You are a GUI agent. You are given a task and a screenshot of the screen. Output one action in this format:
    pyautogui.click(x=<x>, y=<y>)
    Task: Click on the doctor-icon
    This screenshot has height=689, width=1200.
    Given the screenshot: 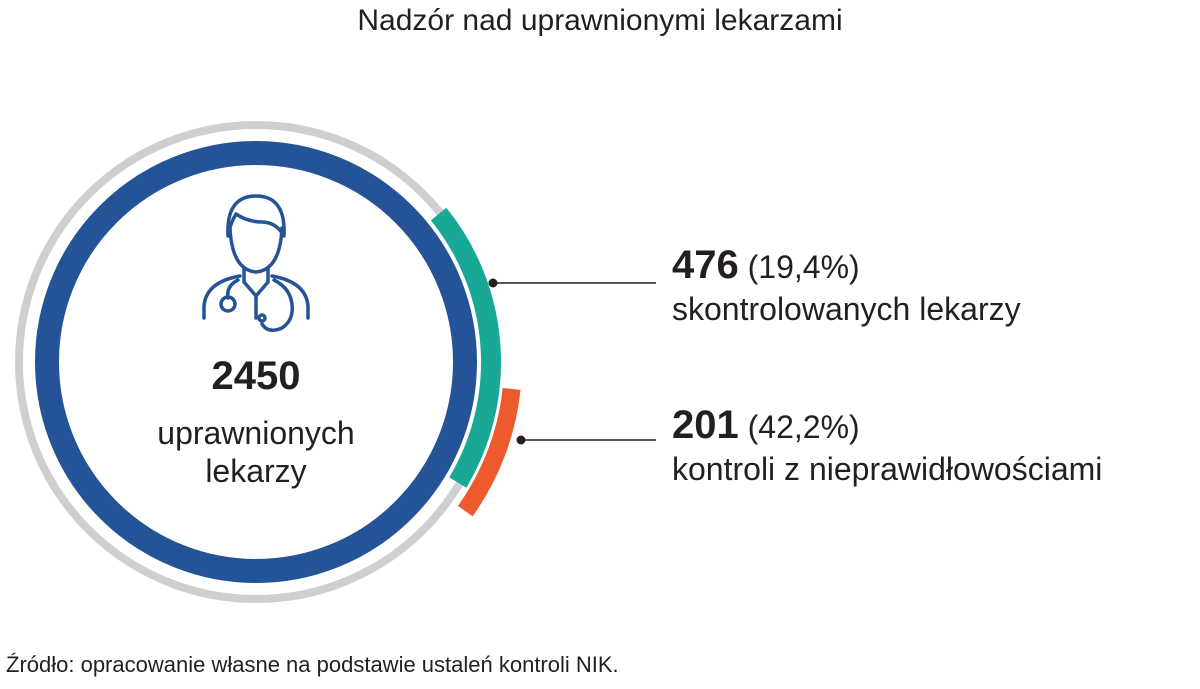 What is the action you would take?
    pyautogui.click(x=256, y=263)
    